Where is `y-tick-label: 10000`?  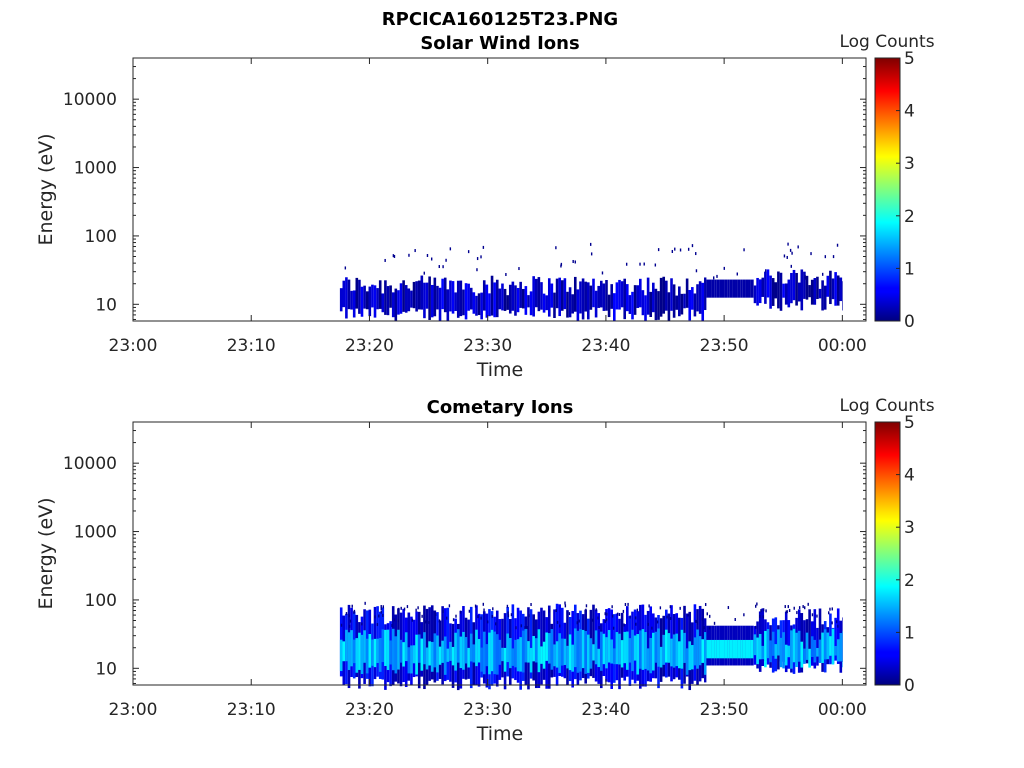 y-tick-label: 10000 is located at coordinates (90, 464).